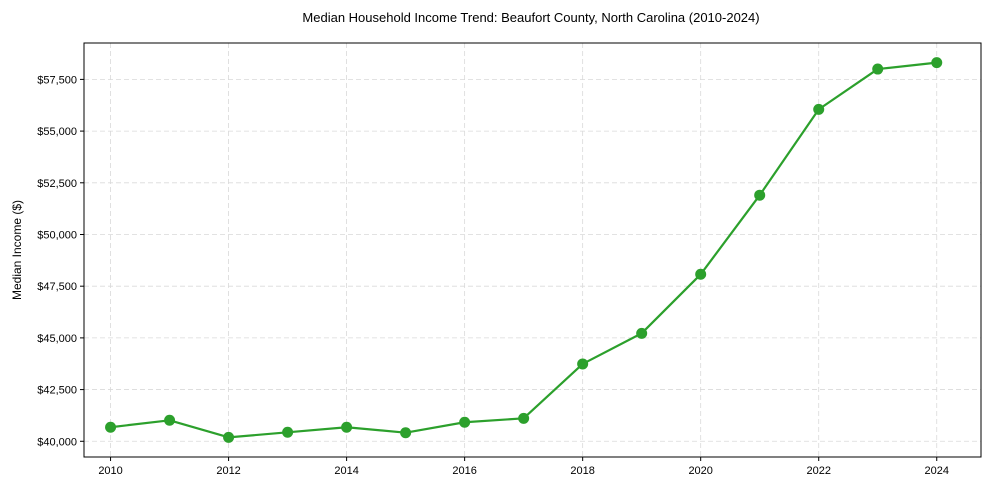  I want to click on x-tick-label: 2020, so click(700, 471).